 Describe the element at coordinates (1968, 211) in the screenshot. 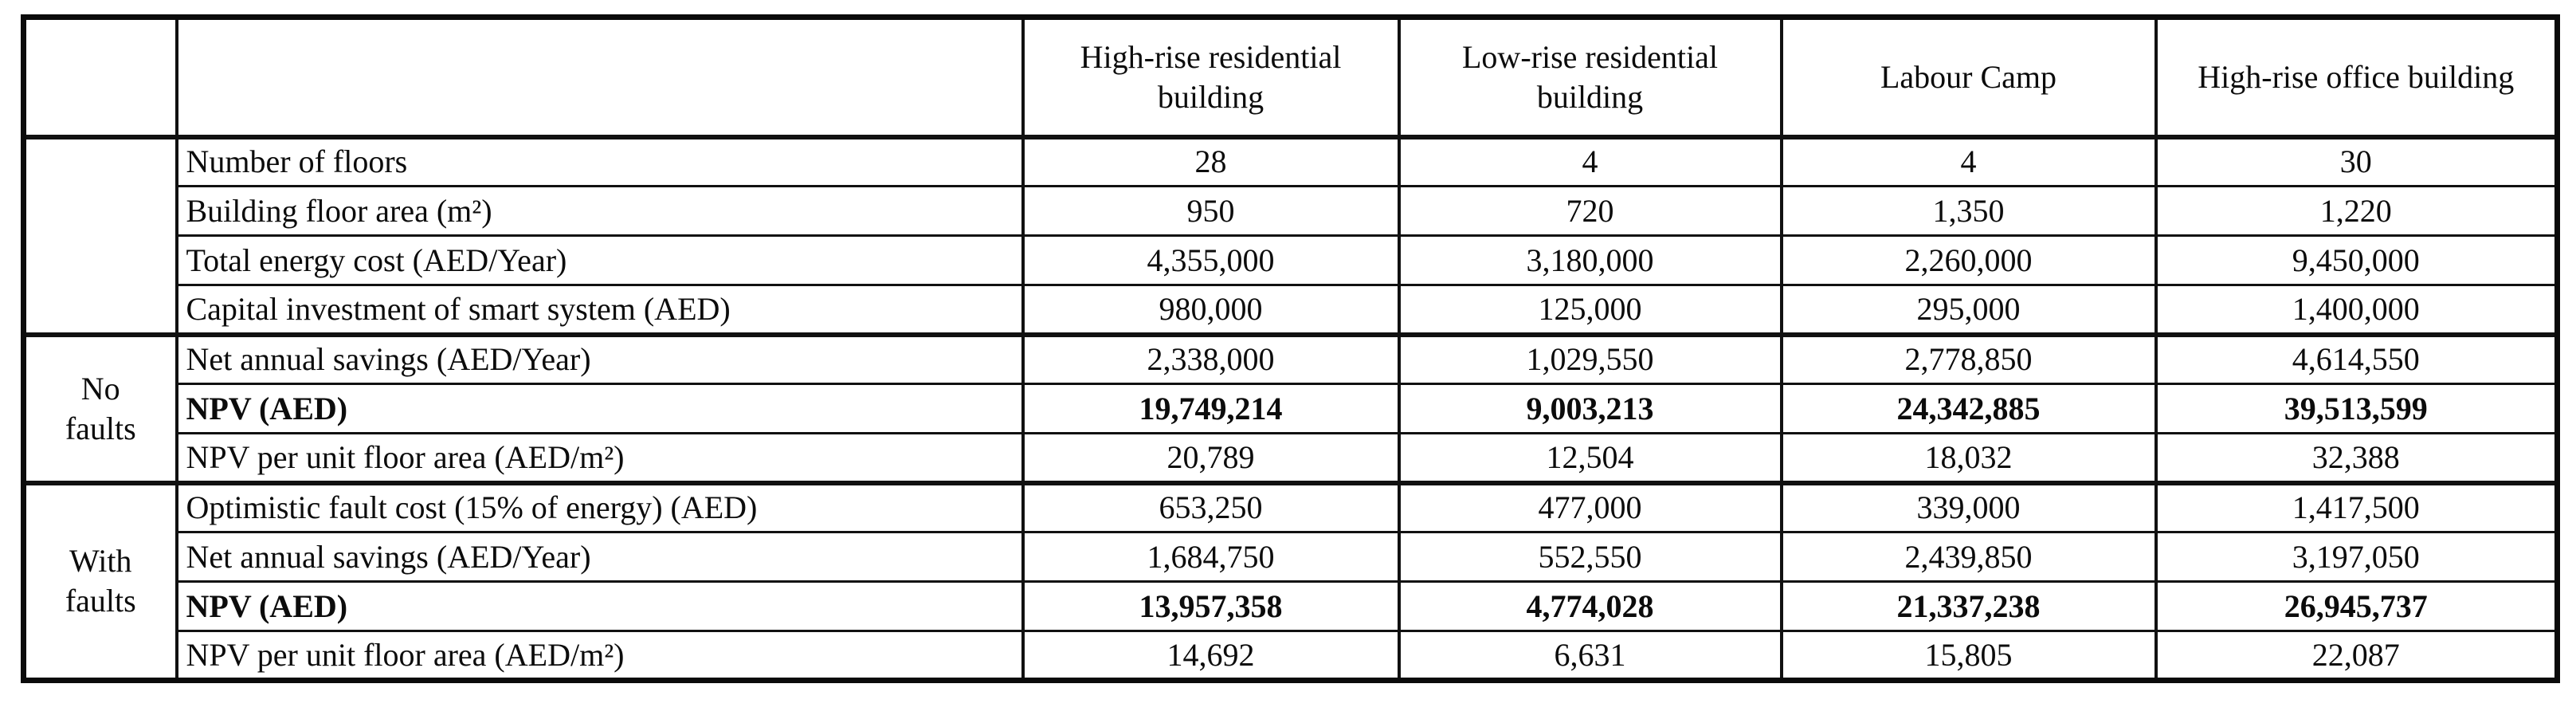

I see `value-cell: 1,350` at that location.